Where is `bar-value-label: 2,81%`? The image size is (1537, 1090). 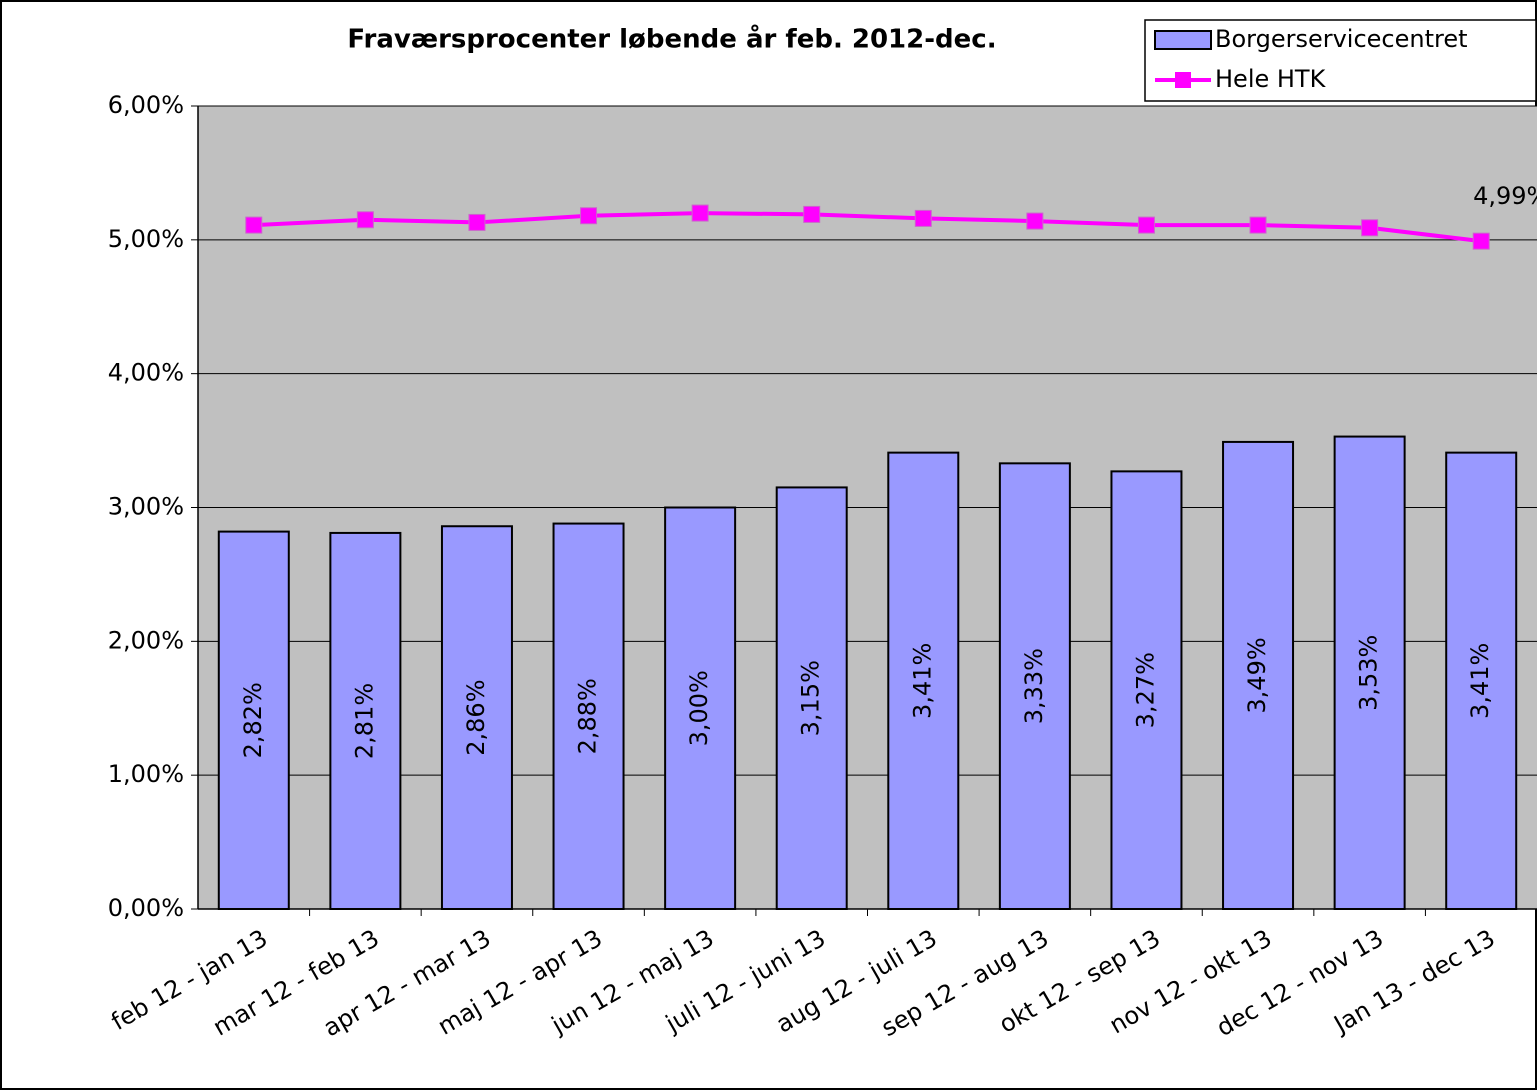 bar-value-label: 2,81% is located at coordinates (364, 721).